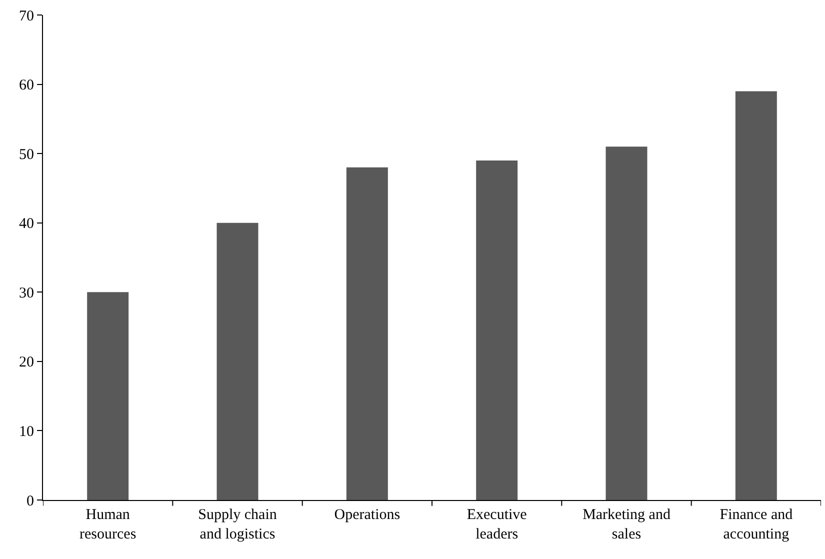  Describe the element at coordinates (757, 524) in the screenshot. I see `x-tick-label: Finance and accounting` at that location.